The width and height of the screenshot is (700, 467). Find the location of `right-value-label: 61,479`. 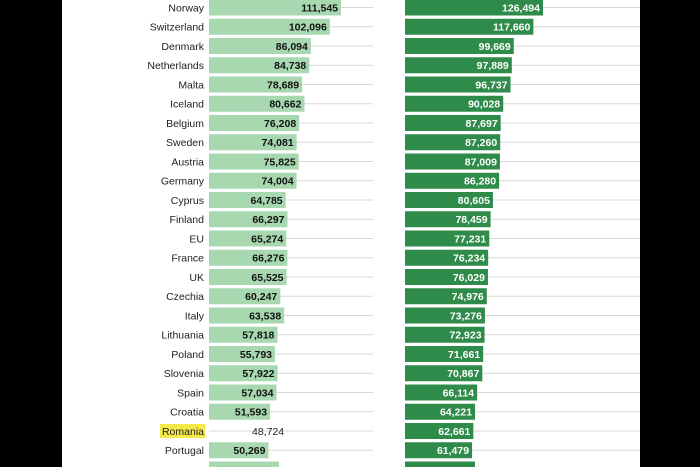

right-value-label: 61,479 is located at coordinates (453, 451).